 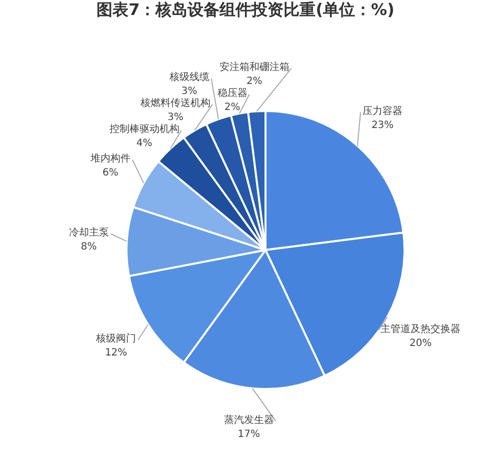 I want to click on data-label: 8%, so click(x=88, y=246).